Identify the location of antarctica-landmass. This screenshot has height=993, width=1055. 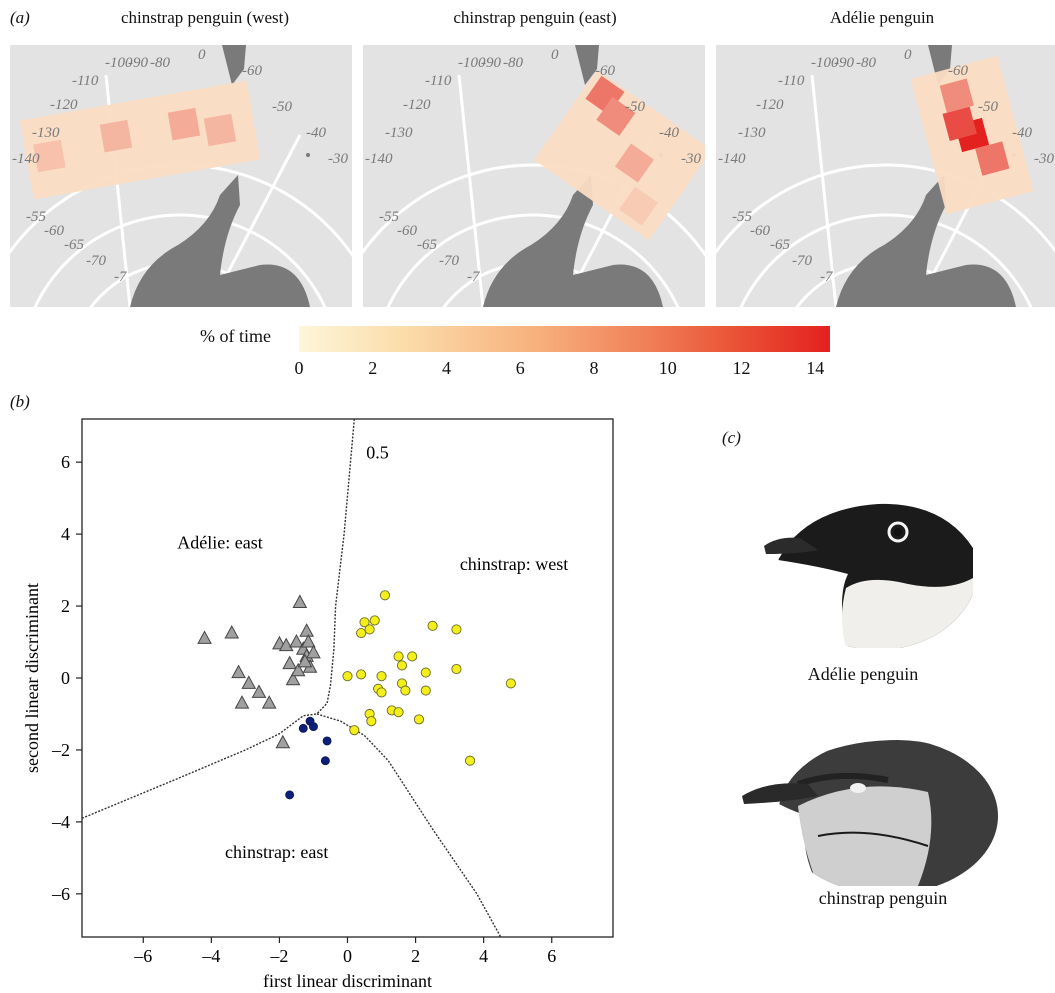
(220, 241).